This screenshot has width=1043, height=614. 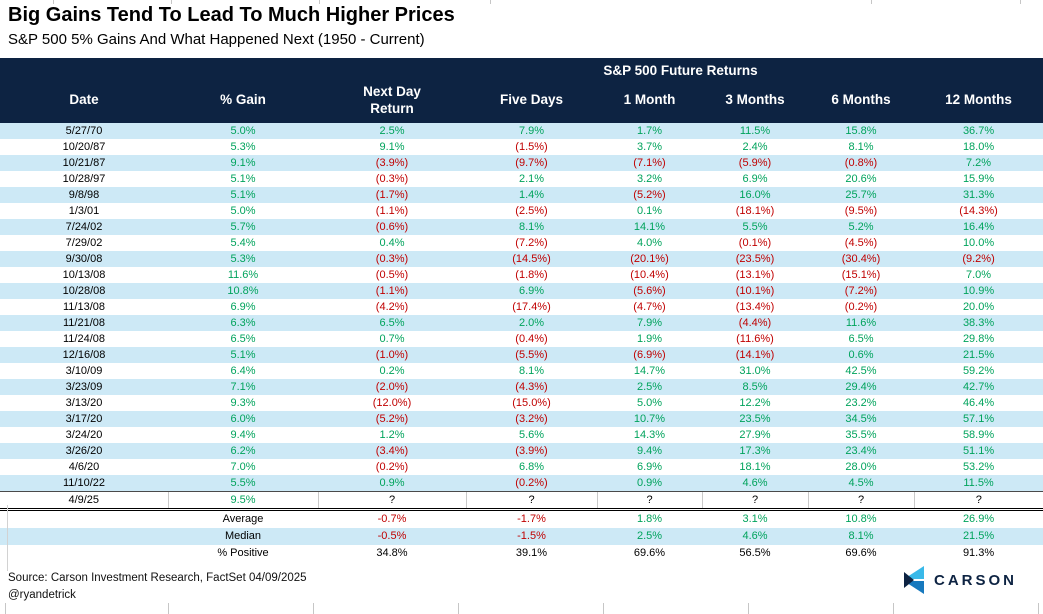 I want to click on date-cell: 4/6/20, so click(x=84, y=467).